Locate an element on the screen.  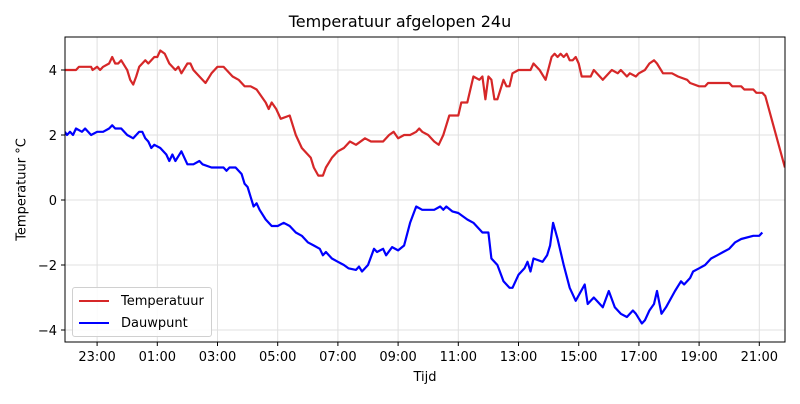
y-tick-label: −4 is located at coordinates (47, 331).